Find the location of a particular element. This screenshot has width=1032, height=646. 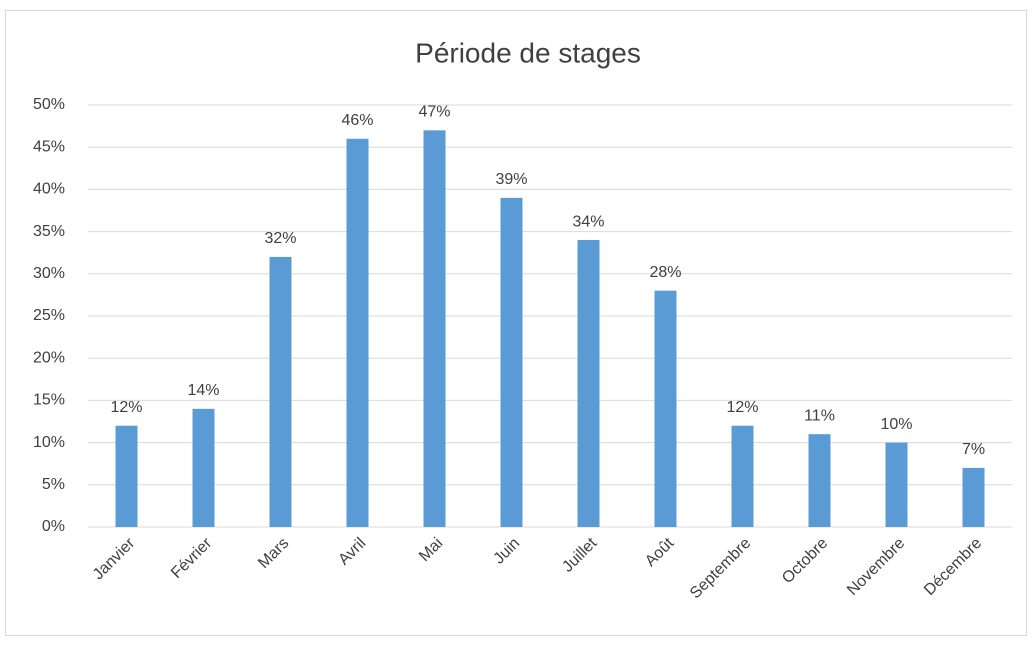

y-tick-label: 30% is located at coordinates (49, 273).